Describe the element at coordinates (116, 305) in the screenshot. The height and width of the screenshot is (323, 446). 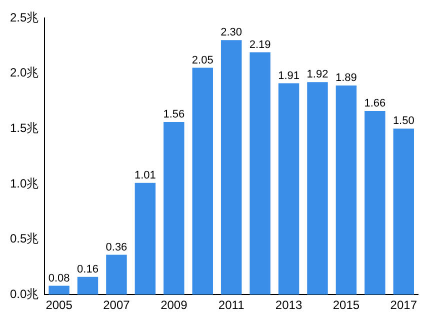
I see `x-tick-label: 2007` at that location.